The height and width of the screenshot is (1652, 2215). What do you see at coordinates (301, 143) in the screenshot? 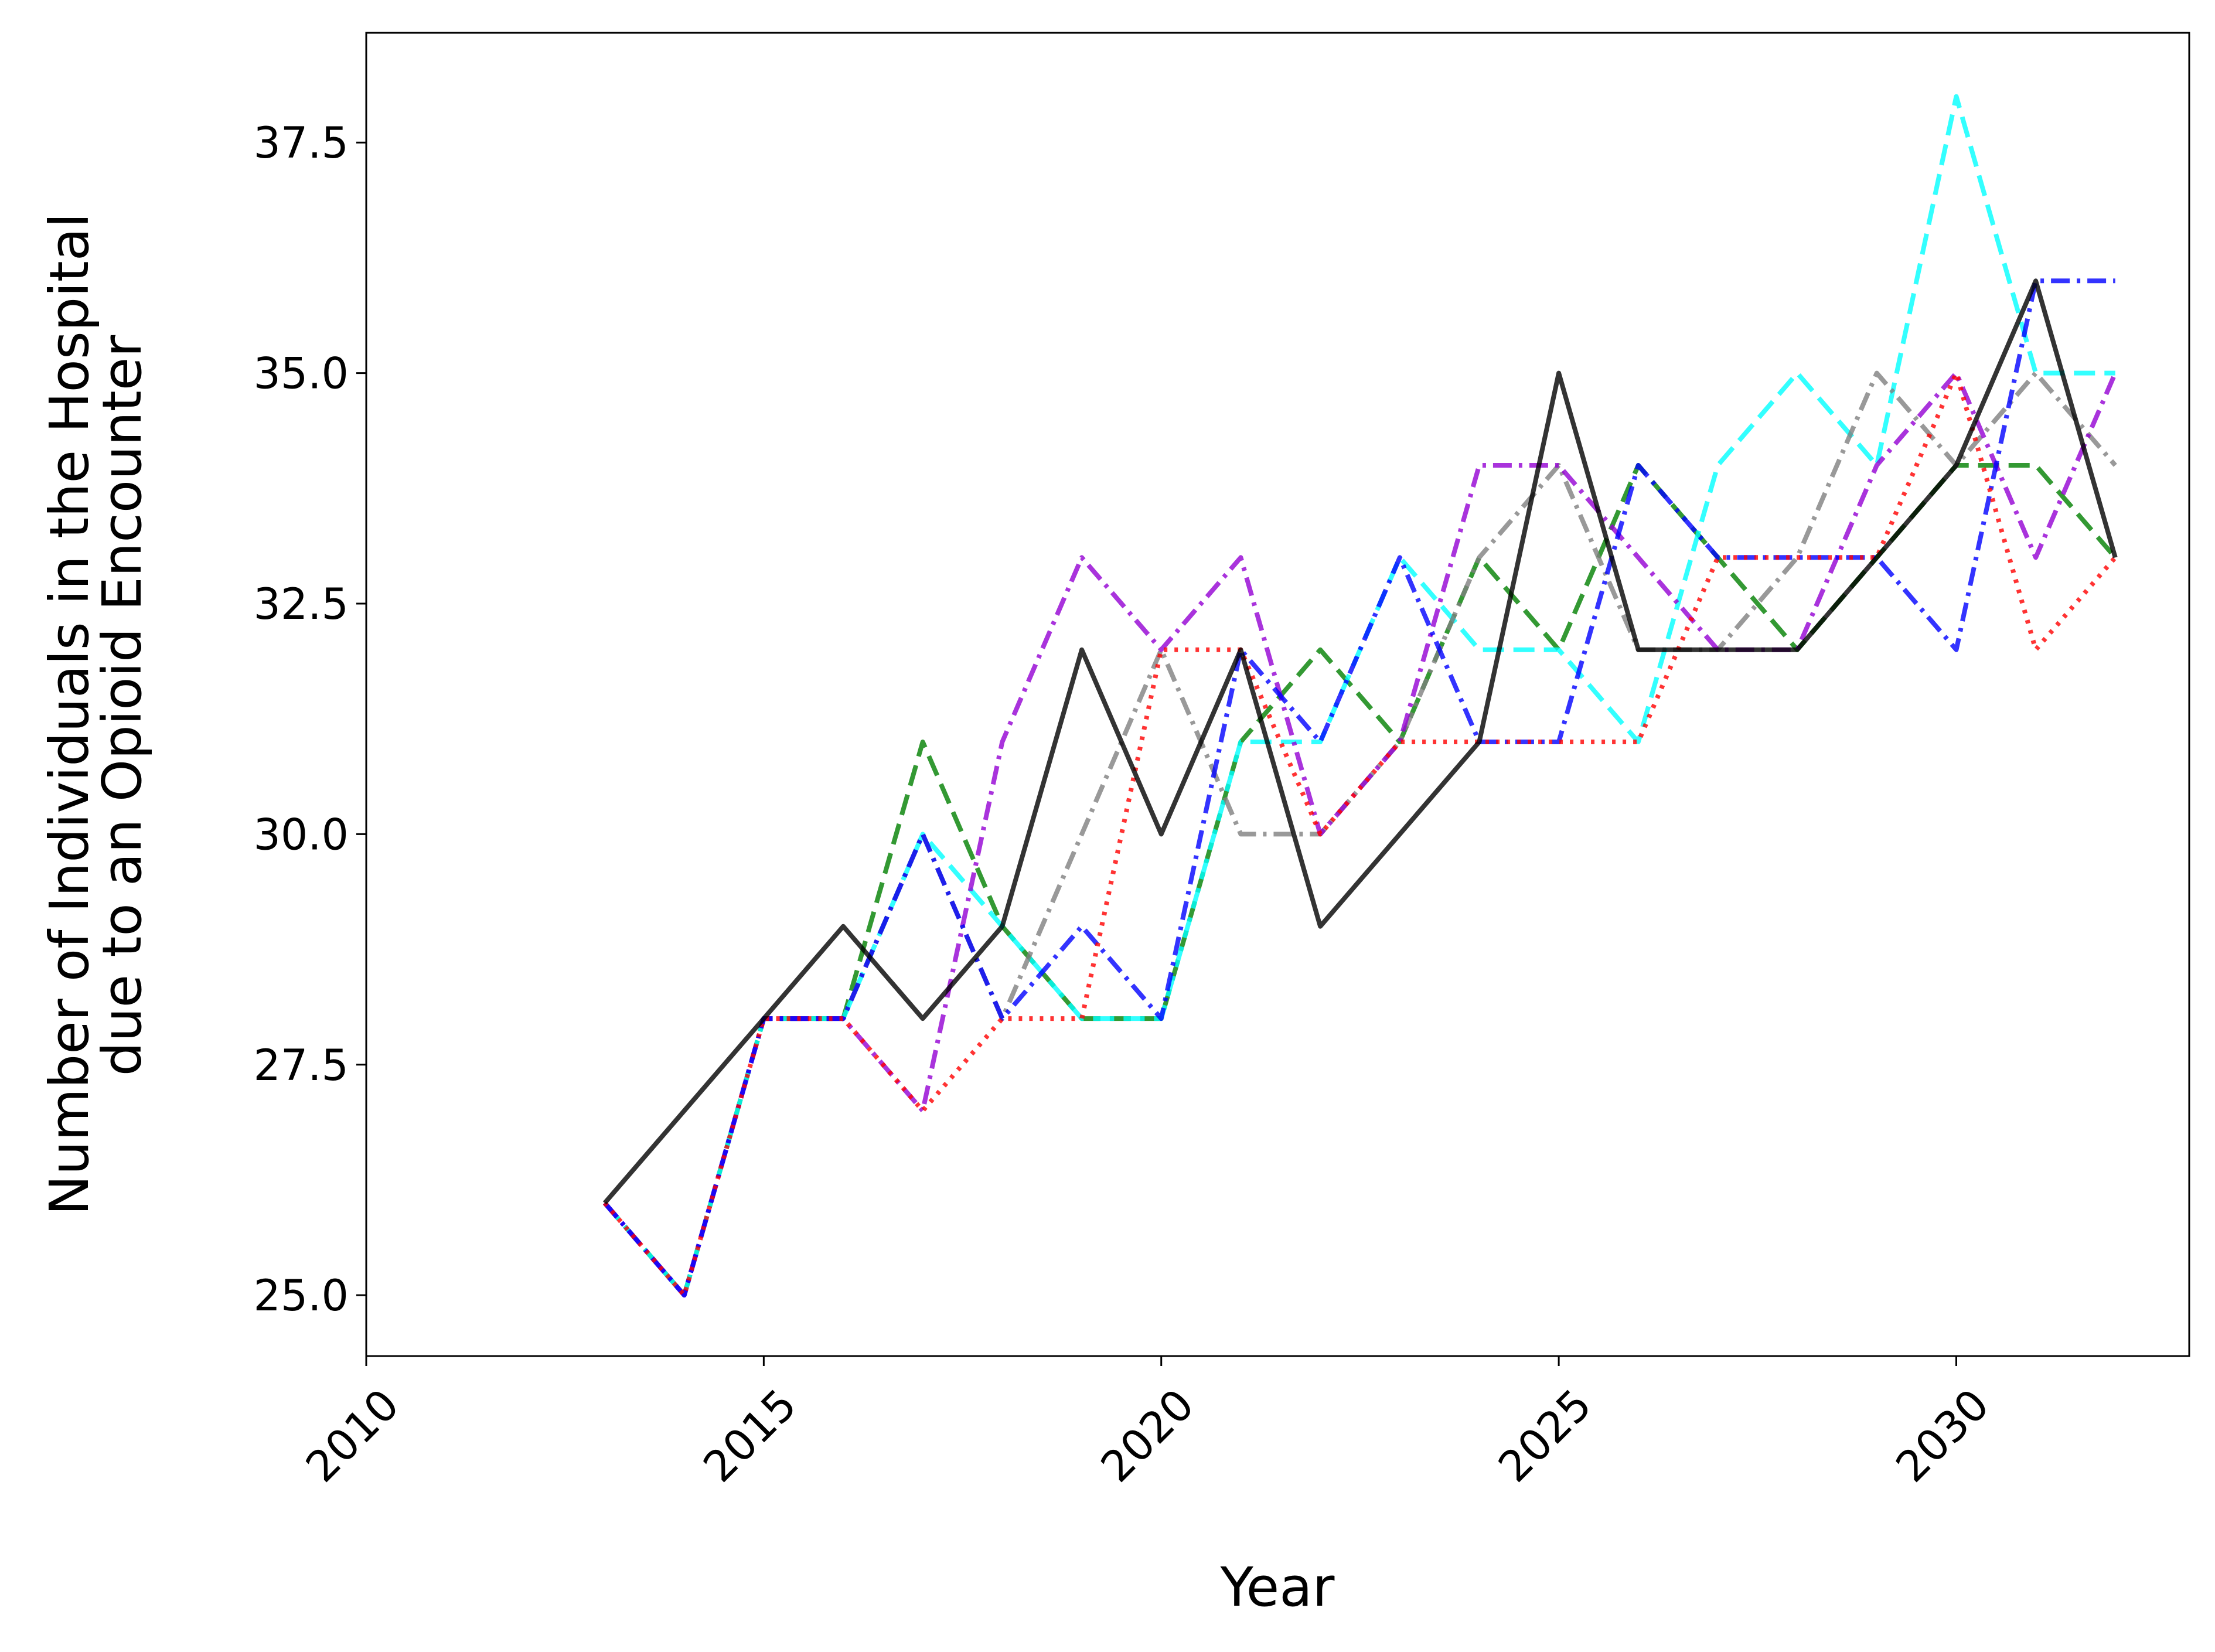
I see `y-tick-label: 37.5` at bounding box center [301, 143].